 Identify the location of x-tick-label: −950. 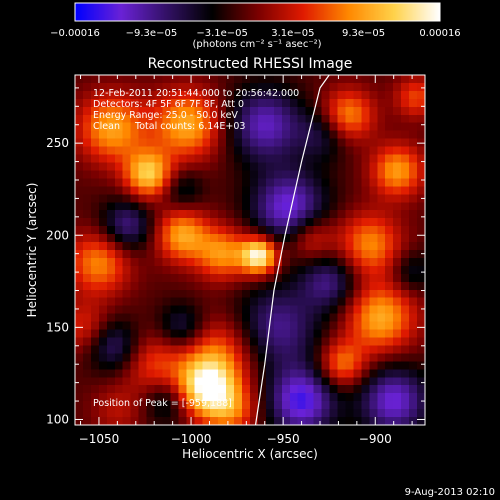
(283, 439).